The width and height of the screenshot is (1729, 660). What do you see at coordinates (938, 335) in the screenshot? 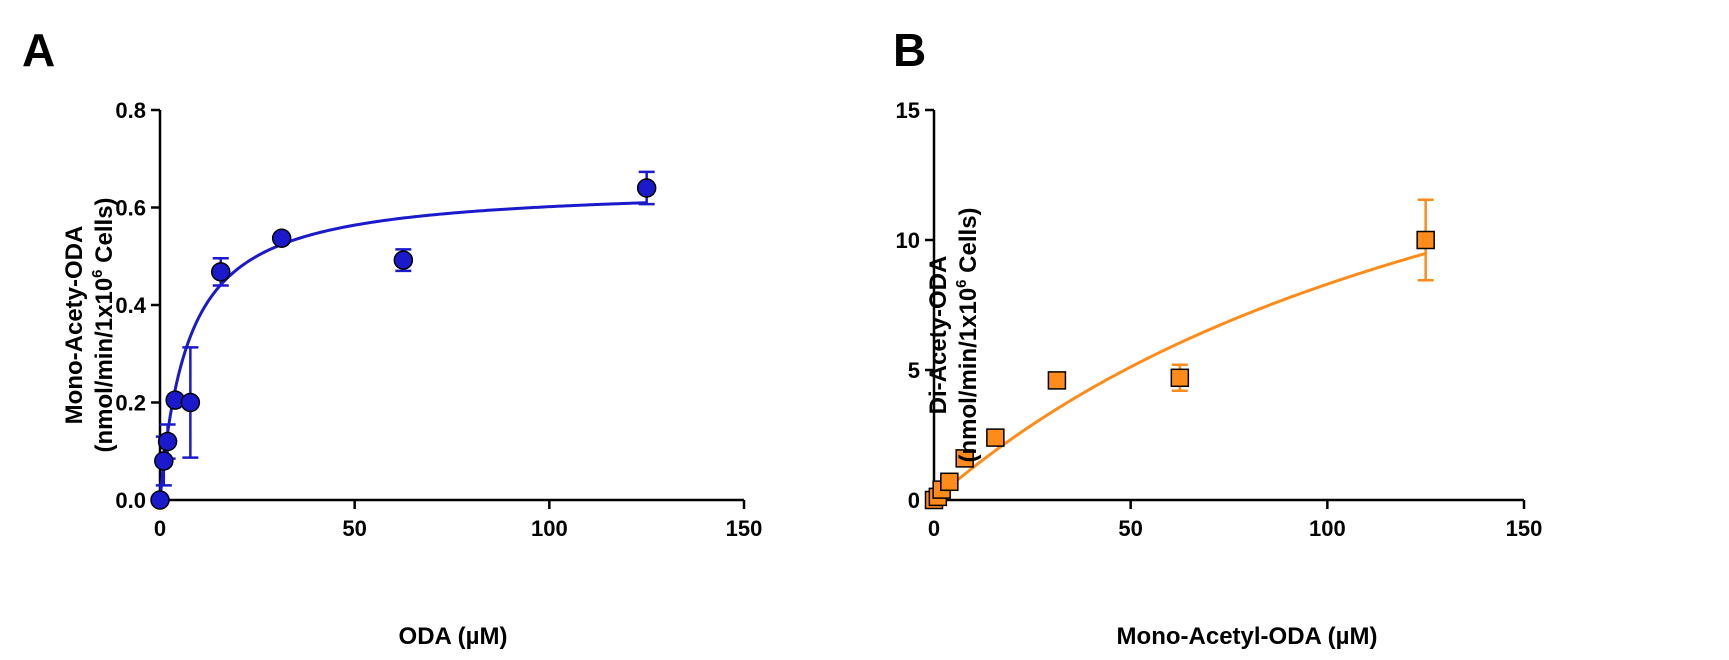
I see `panel-b-y-axis-title-line1: Di-Acety-ODA` at bounding box center [938, 335].